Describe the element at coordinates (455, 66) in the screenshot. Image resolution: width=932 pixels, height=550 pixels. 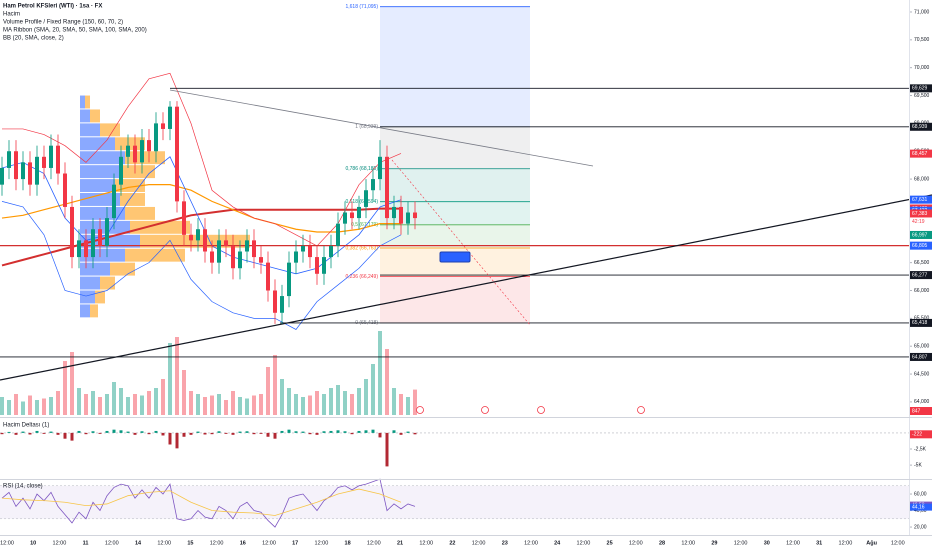
I see `fib-band` at that location.